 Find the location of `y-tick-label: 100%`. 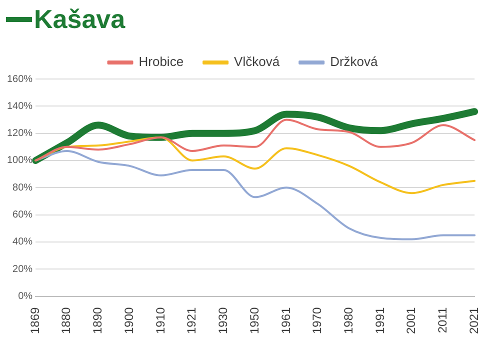

y-tick-label: 100% is located at coordinates (20, 160).